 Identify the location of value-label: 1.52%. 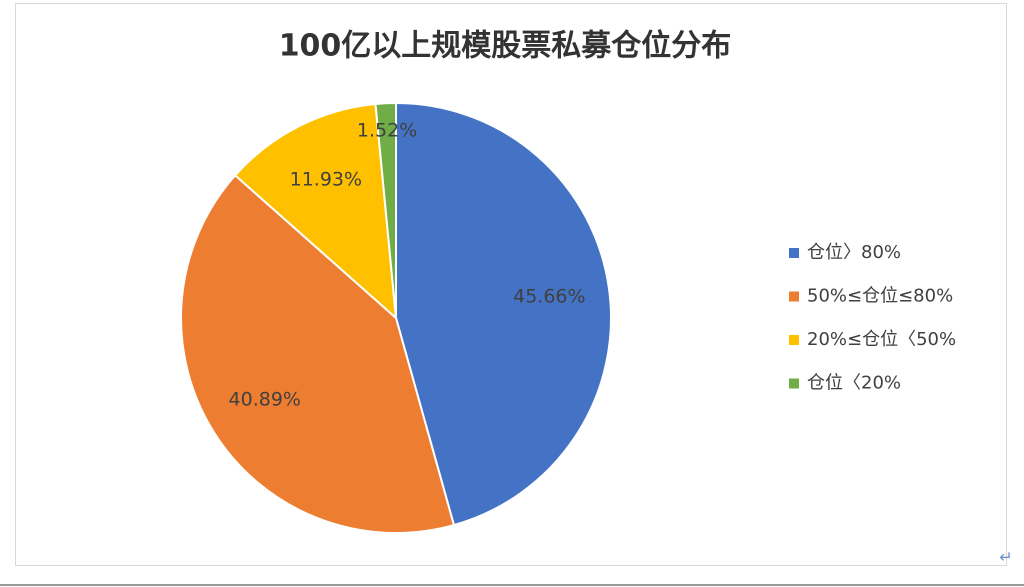
(387, 131).